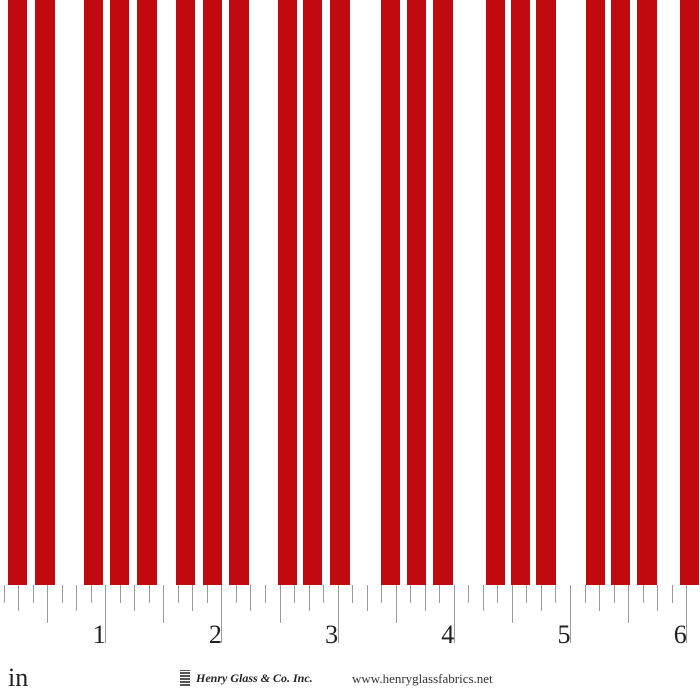 The width and height of the screenshot is (700, 700). I want to click on ruler-label: 2, so click(215, 634).